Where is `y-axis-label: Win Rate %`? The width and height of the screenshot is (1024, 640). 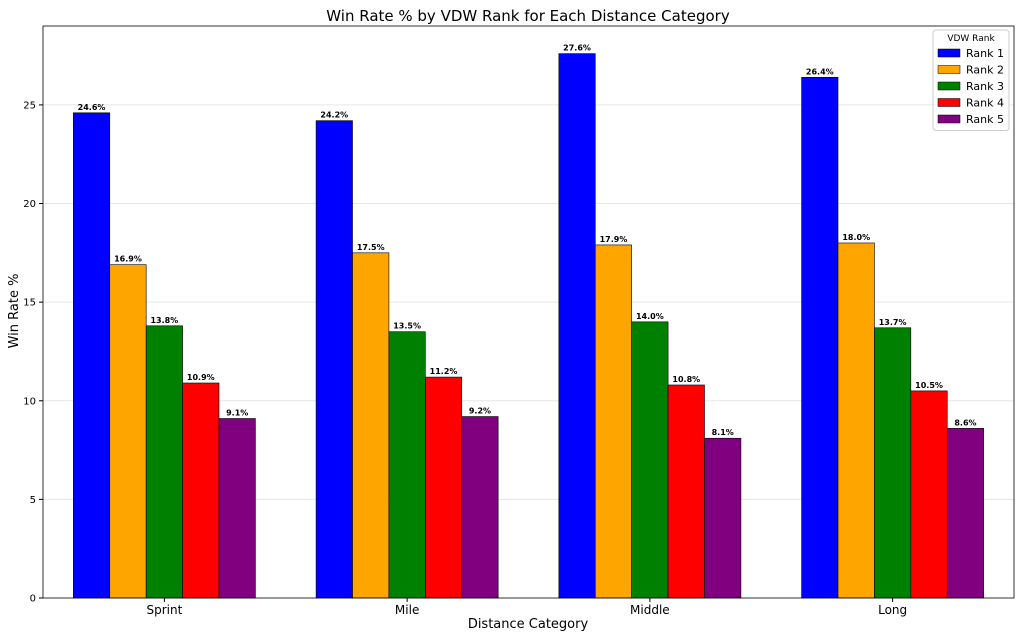
y-axis-label: Win Rate % is located at coordinates (14, 311).